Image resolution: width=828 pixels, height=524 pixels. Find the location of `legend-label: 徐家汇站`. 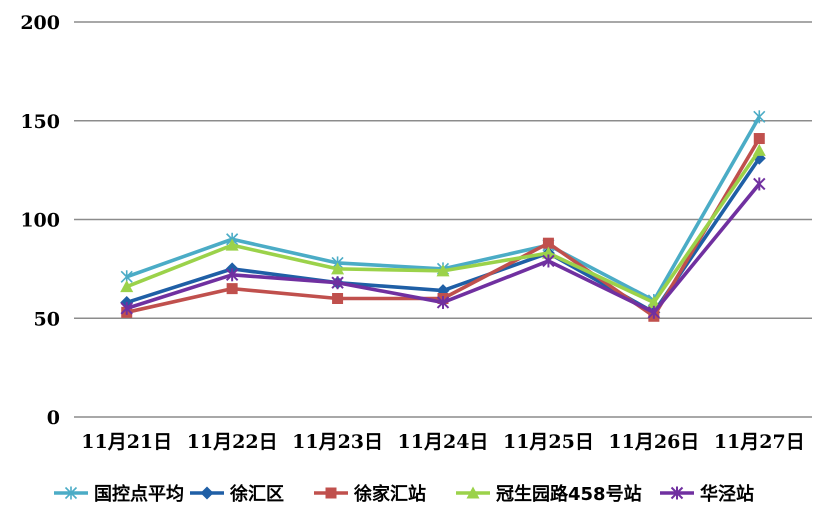

legend-label: 徐家汇站 is located at coordinates (389, 494).